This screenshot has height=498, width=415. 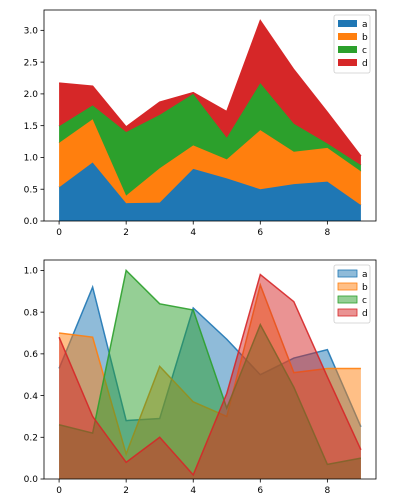 What do you see at coordinates (31, 190) in the screenshot?
I see `y-tick-label: 0.5` at bounding box center [31, 190].